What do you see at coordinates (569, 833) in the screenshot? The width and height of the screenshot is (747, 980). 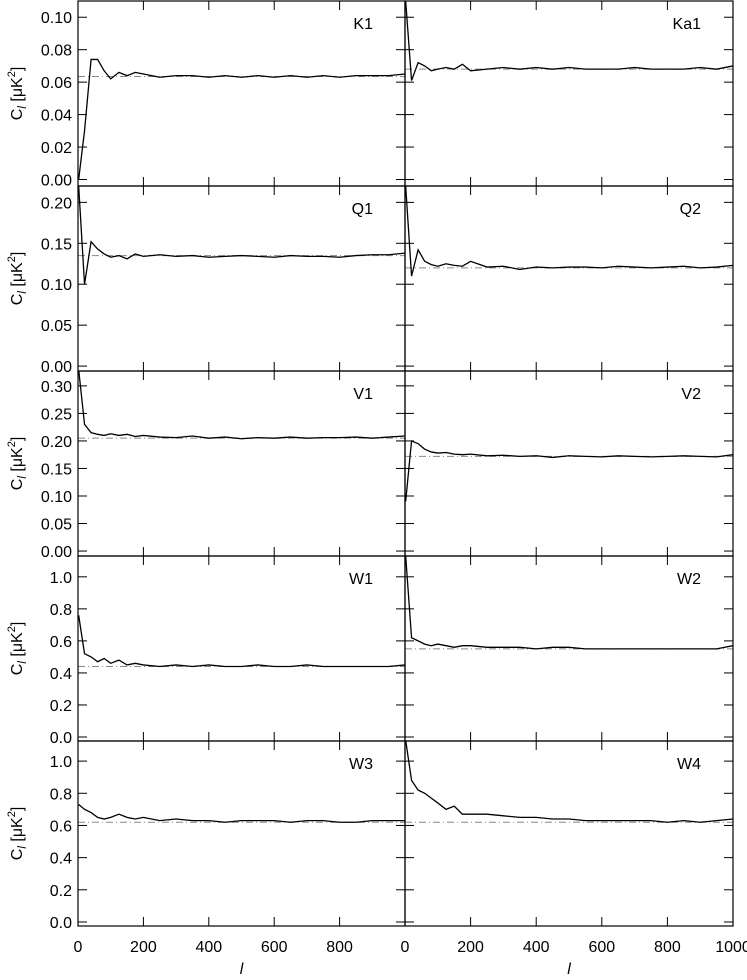 I see `panel-frame` at bounding box center [569, 833].